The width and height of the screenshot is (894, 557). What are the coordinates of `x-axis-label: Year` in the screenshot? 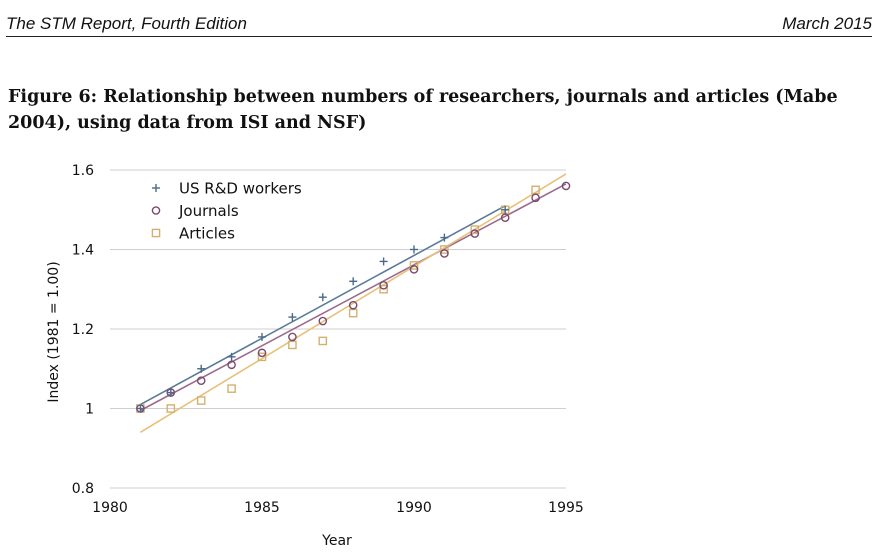 It's located at (336, 541).